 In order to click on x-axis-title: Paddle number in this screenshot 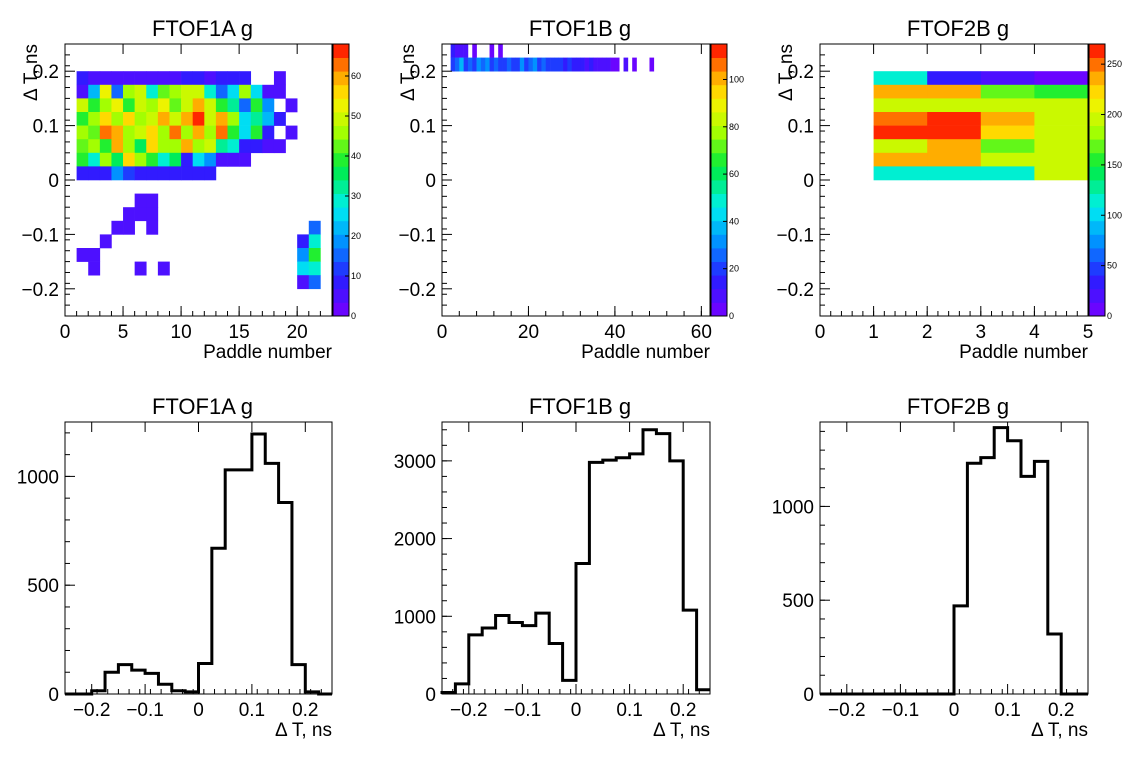, I will do `click(1024, 352)`.